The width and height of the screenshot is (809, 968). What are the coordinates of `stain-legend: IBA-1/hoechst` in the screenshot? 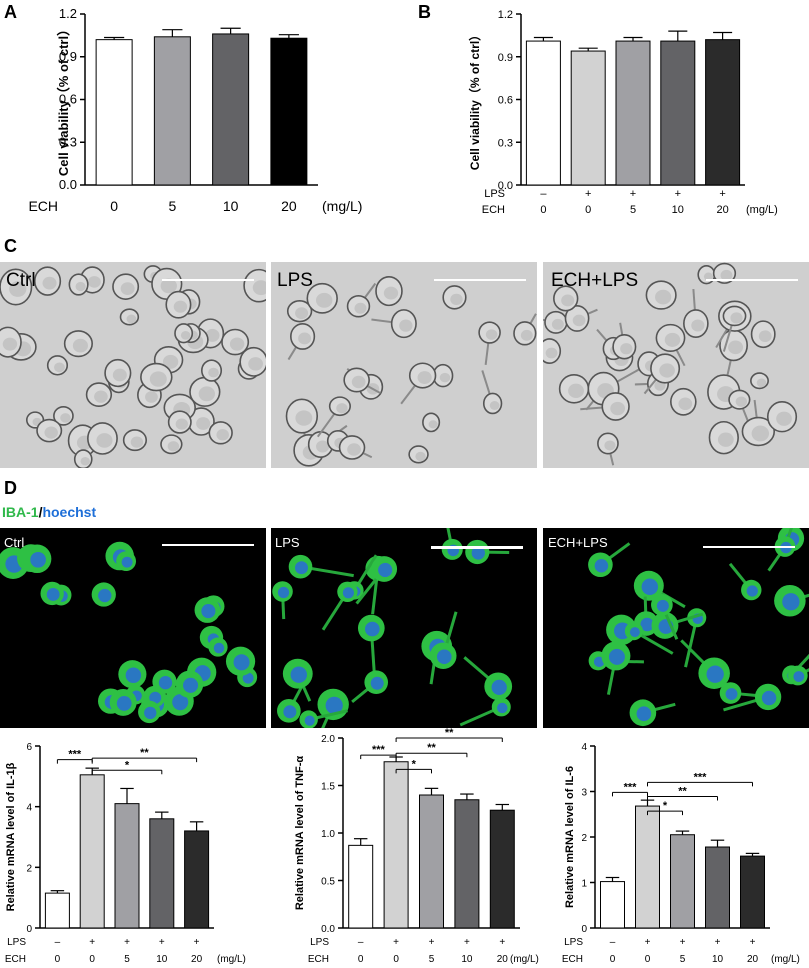 It's located at (49, 512).